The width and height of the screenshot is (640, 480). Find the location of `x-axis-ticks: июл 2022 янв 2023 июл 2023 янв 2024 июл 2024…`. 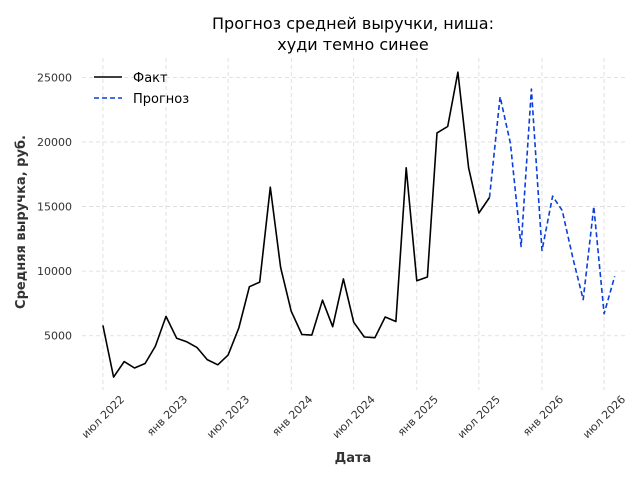

x-axis-ticks: июл 2022 янв 2023 июл 2023 янв 2024 июл 2024… is located at coordinates (353, 417).